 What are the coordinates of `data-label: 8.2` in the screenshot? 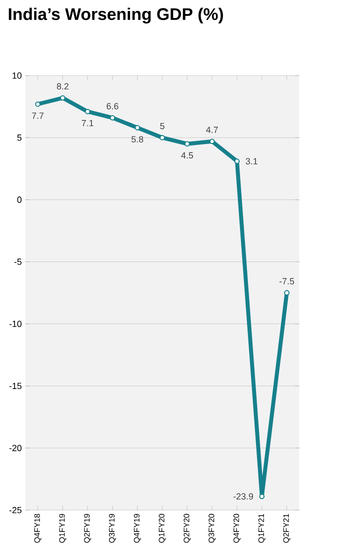 It's located at (62, 86).